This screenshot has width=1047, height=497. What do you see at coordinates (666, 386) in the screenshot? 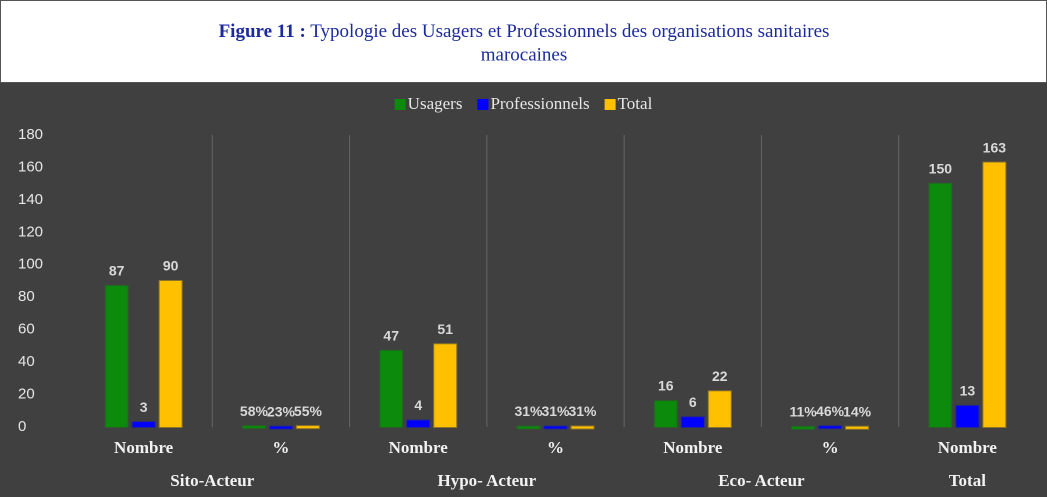
I see `data-label: 16` at bounding box center [666, 386].